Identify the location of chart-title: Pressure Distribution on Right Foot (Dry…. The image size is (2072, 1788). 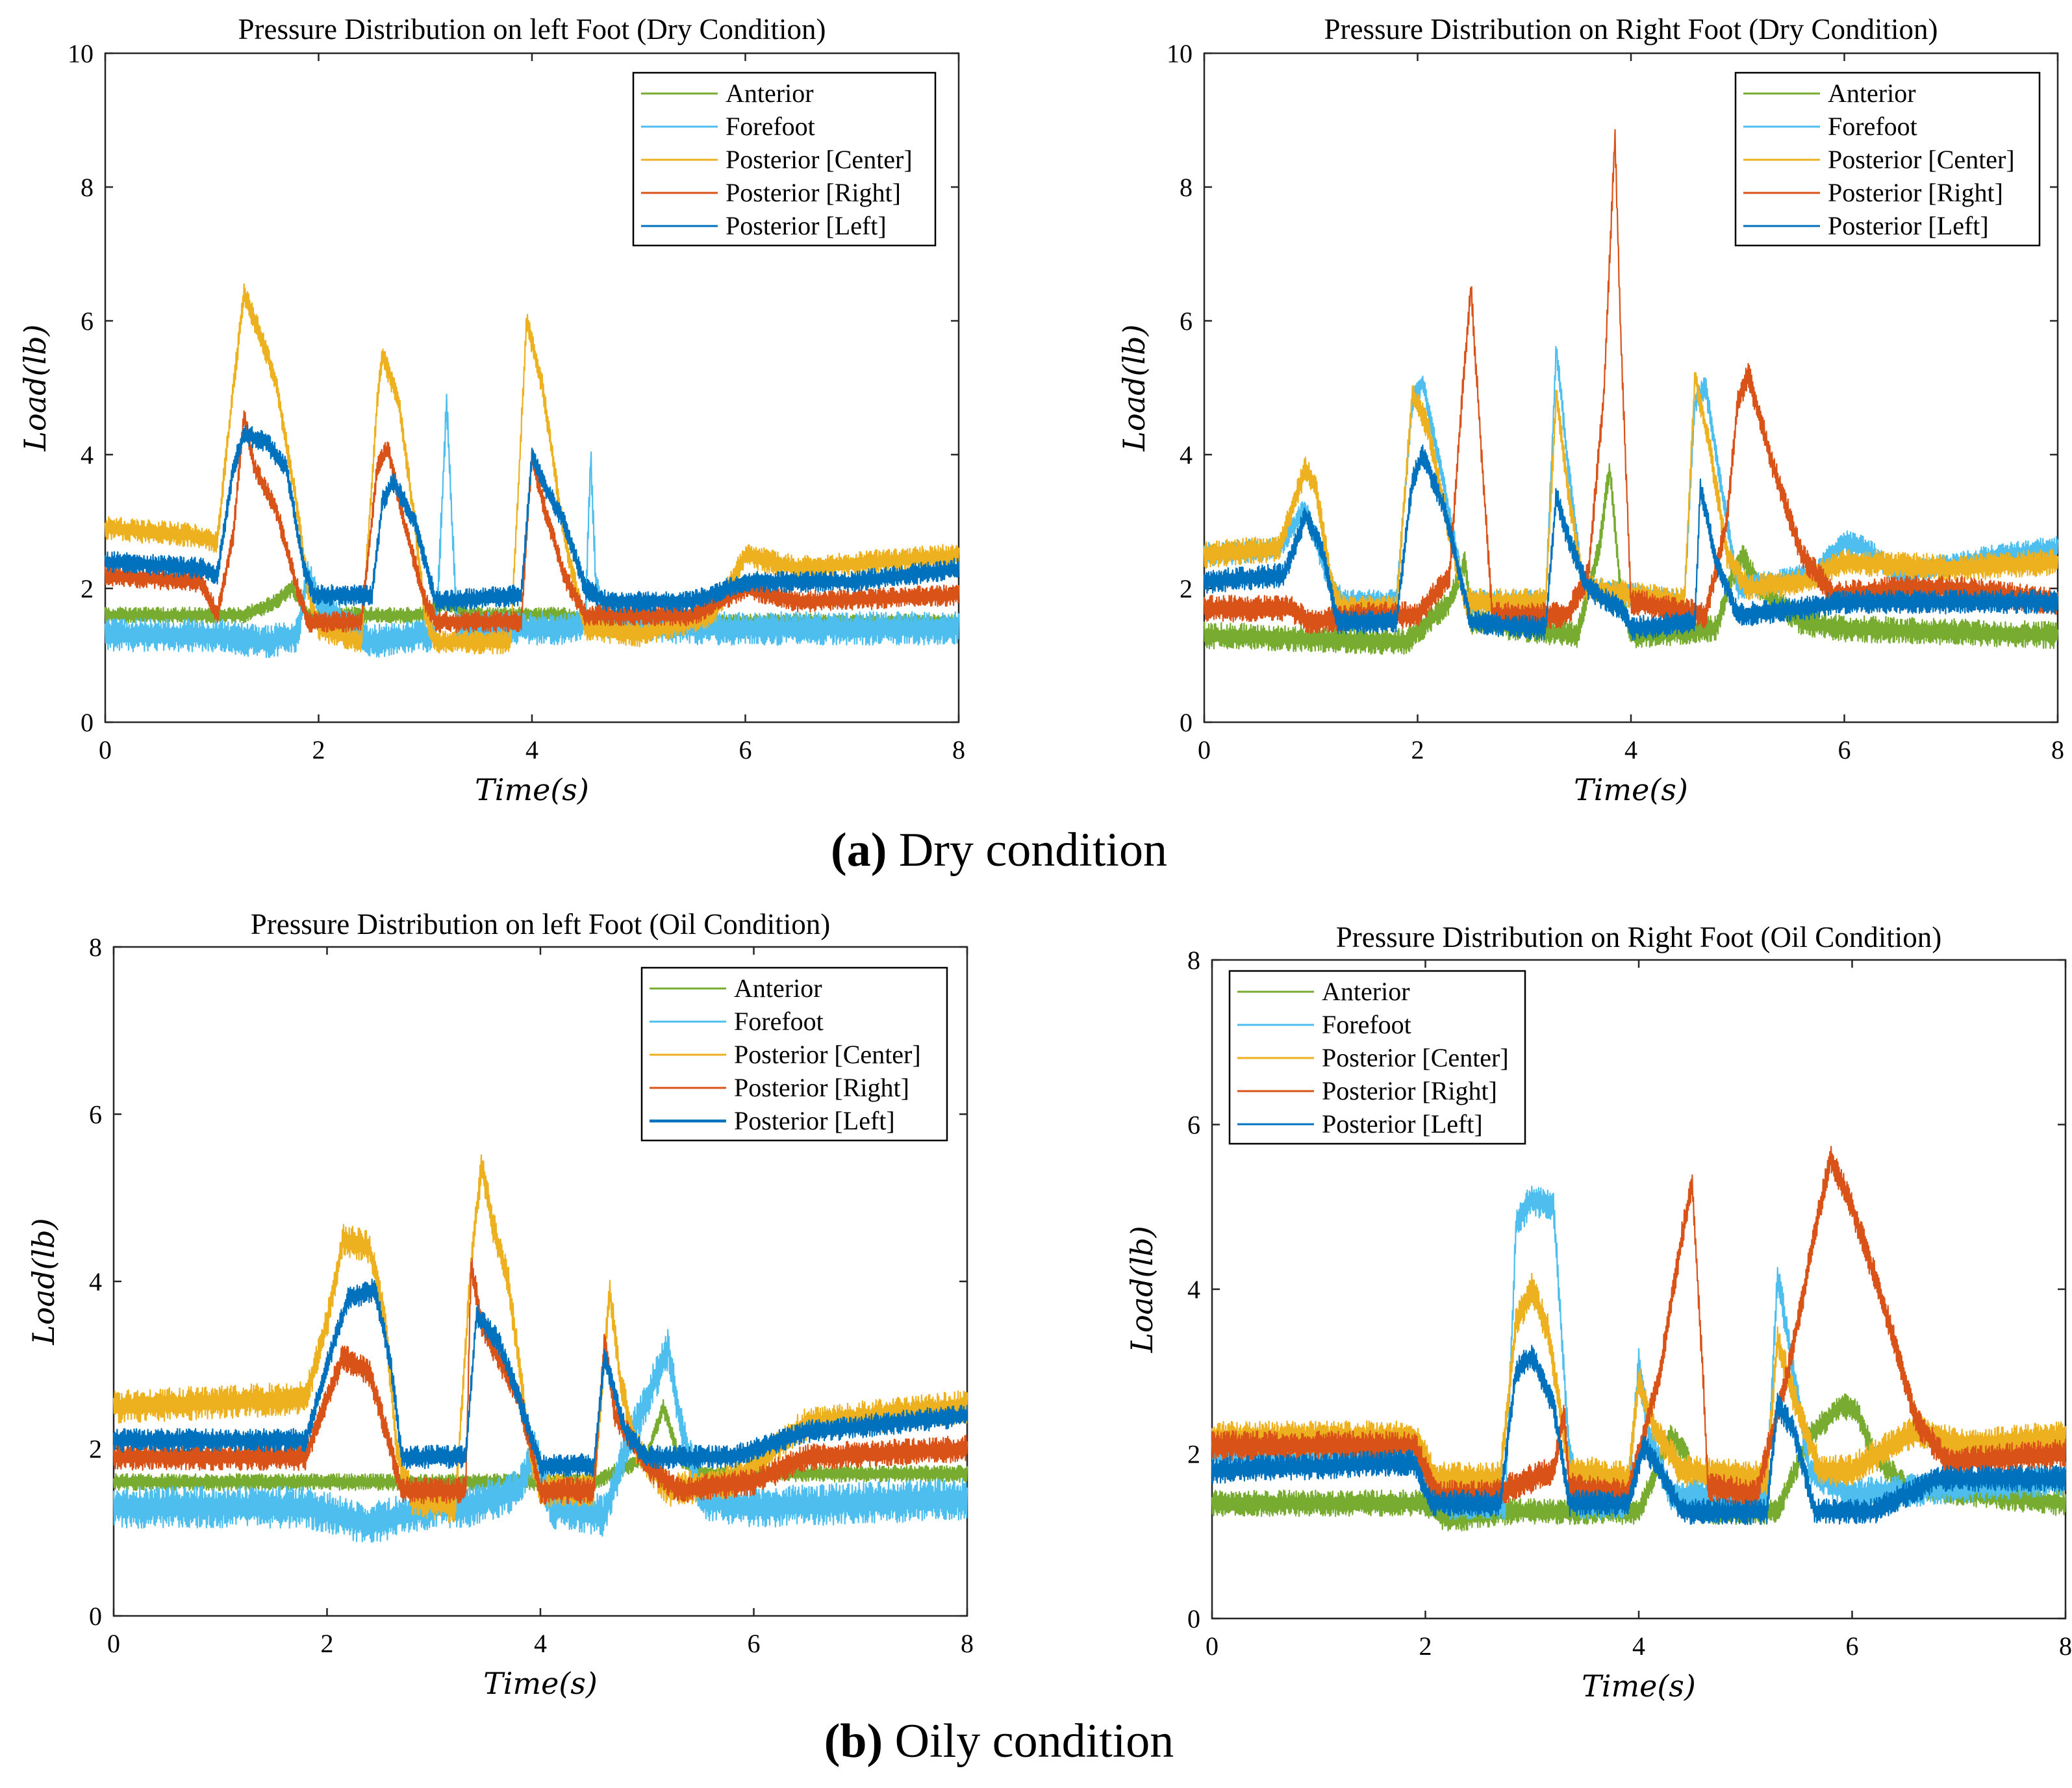
(1631, 29).